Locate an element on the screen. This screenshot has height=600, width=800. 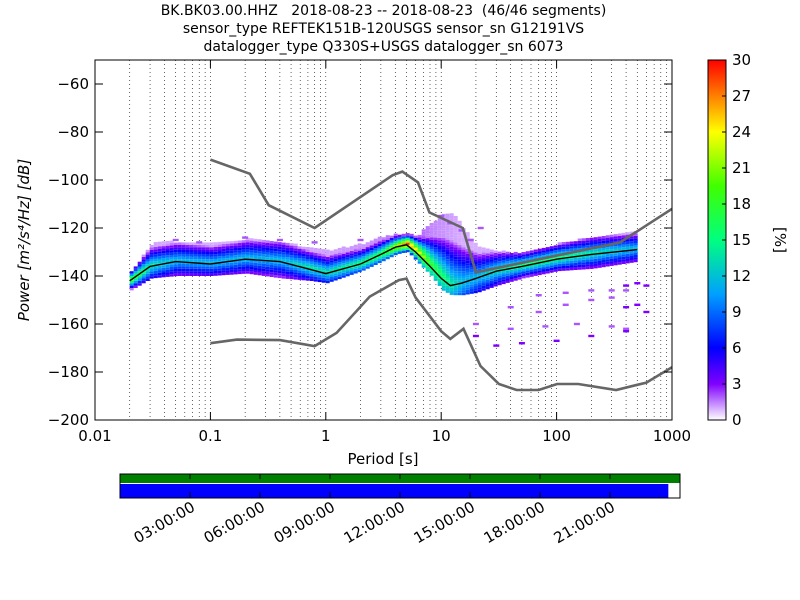
x-tick-label: 0.1 is located at coordinates (210, 436).